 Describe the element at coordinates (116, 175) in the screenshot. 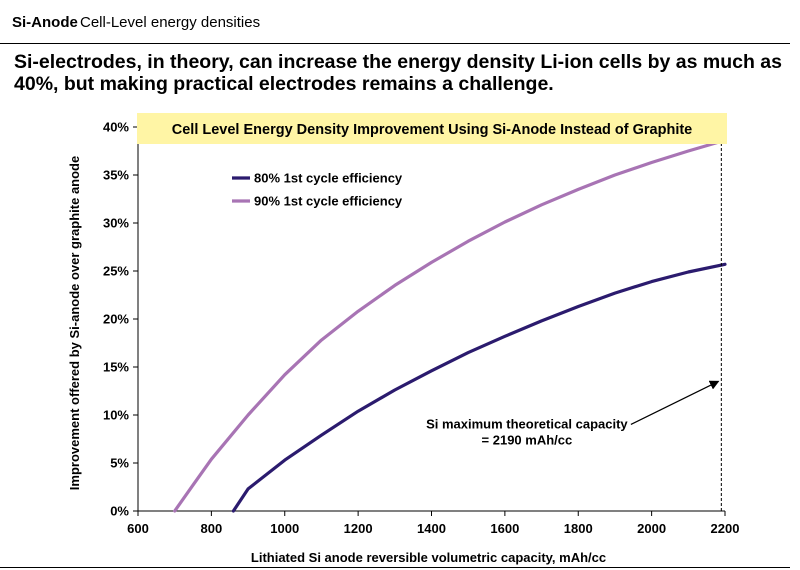

I see `y-tick-label: 35%` at that location.